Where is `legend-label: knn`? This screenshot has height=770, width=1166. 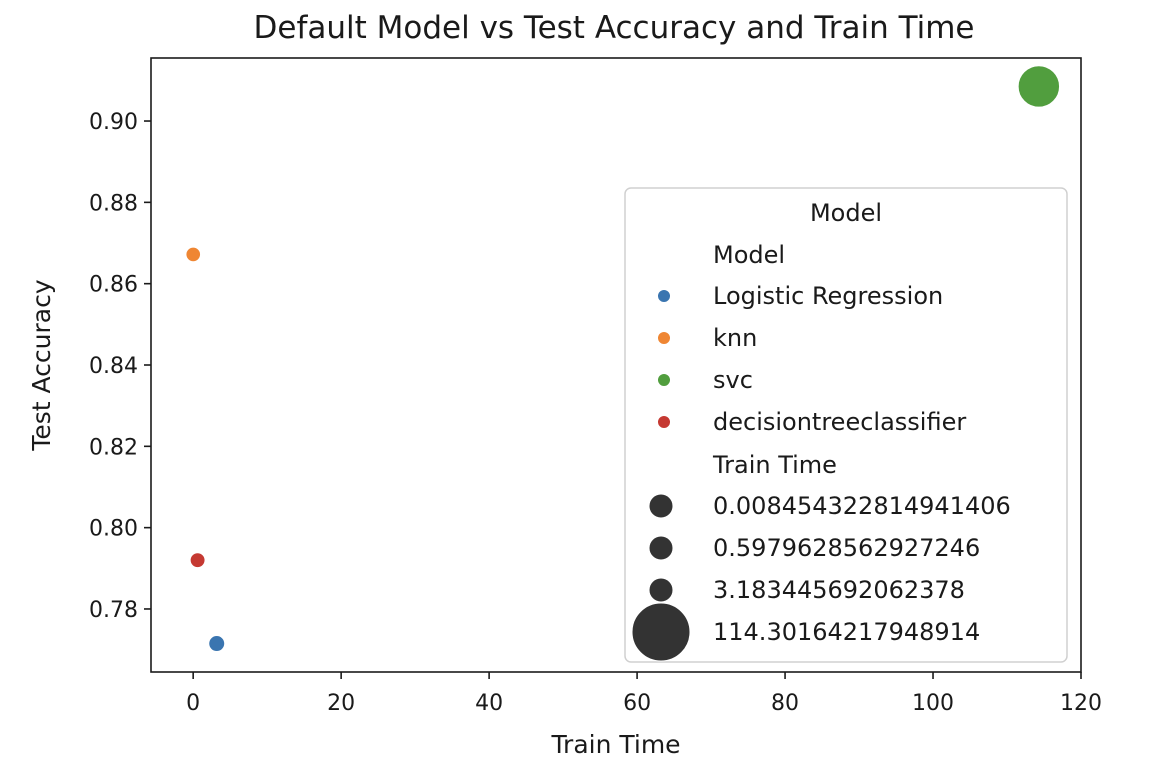 legend-label: knn is located at coordinates (735, 338).